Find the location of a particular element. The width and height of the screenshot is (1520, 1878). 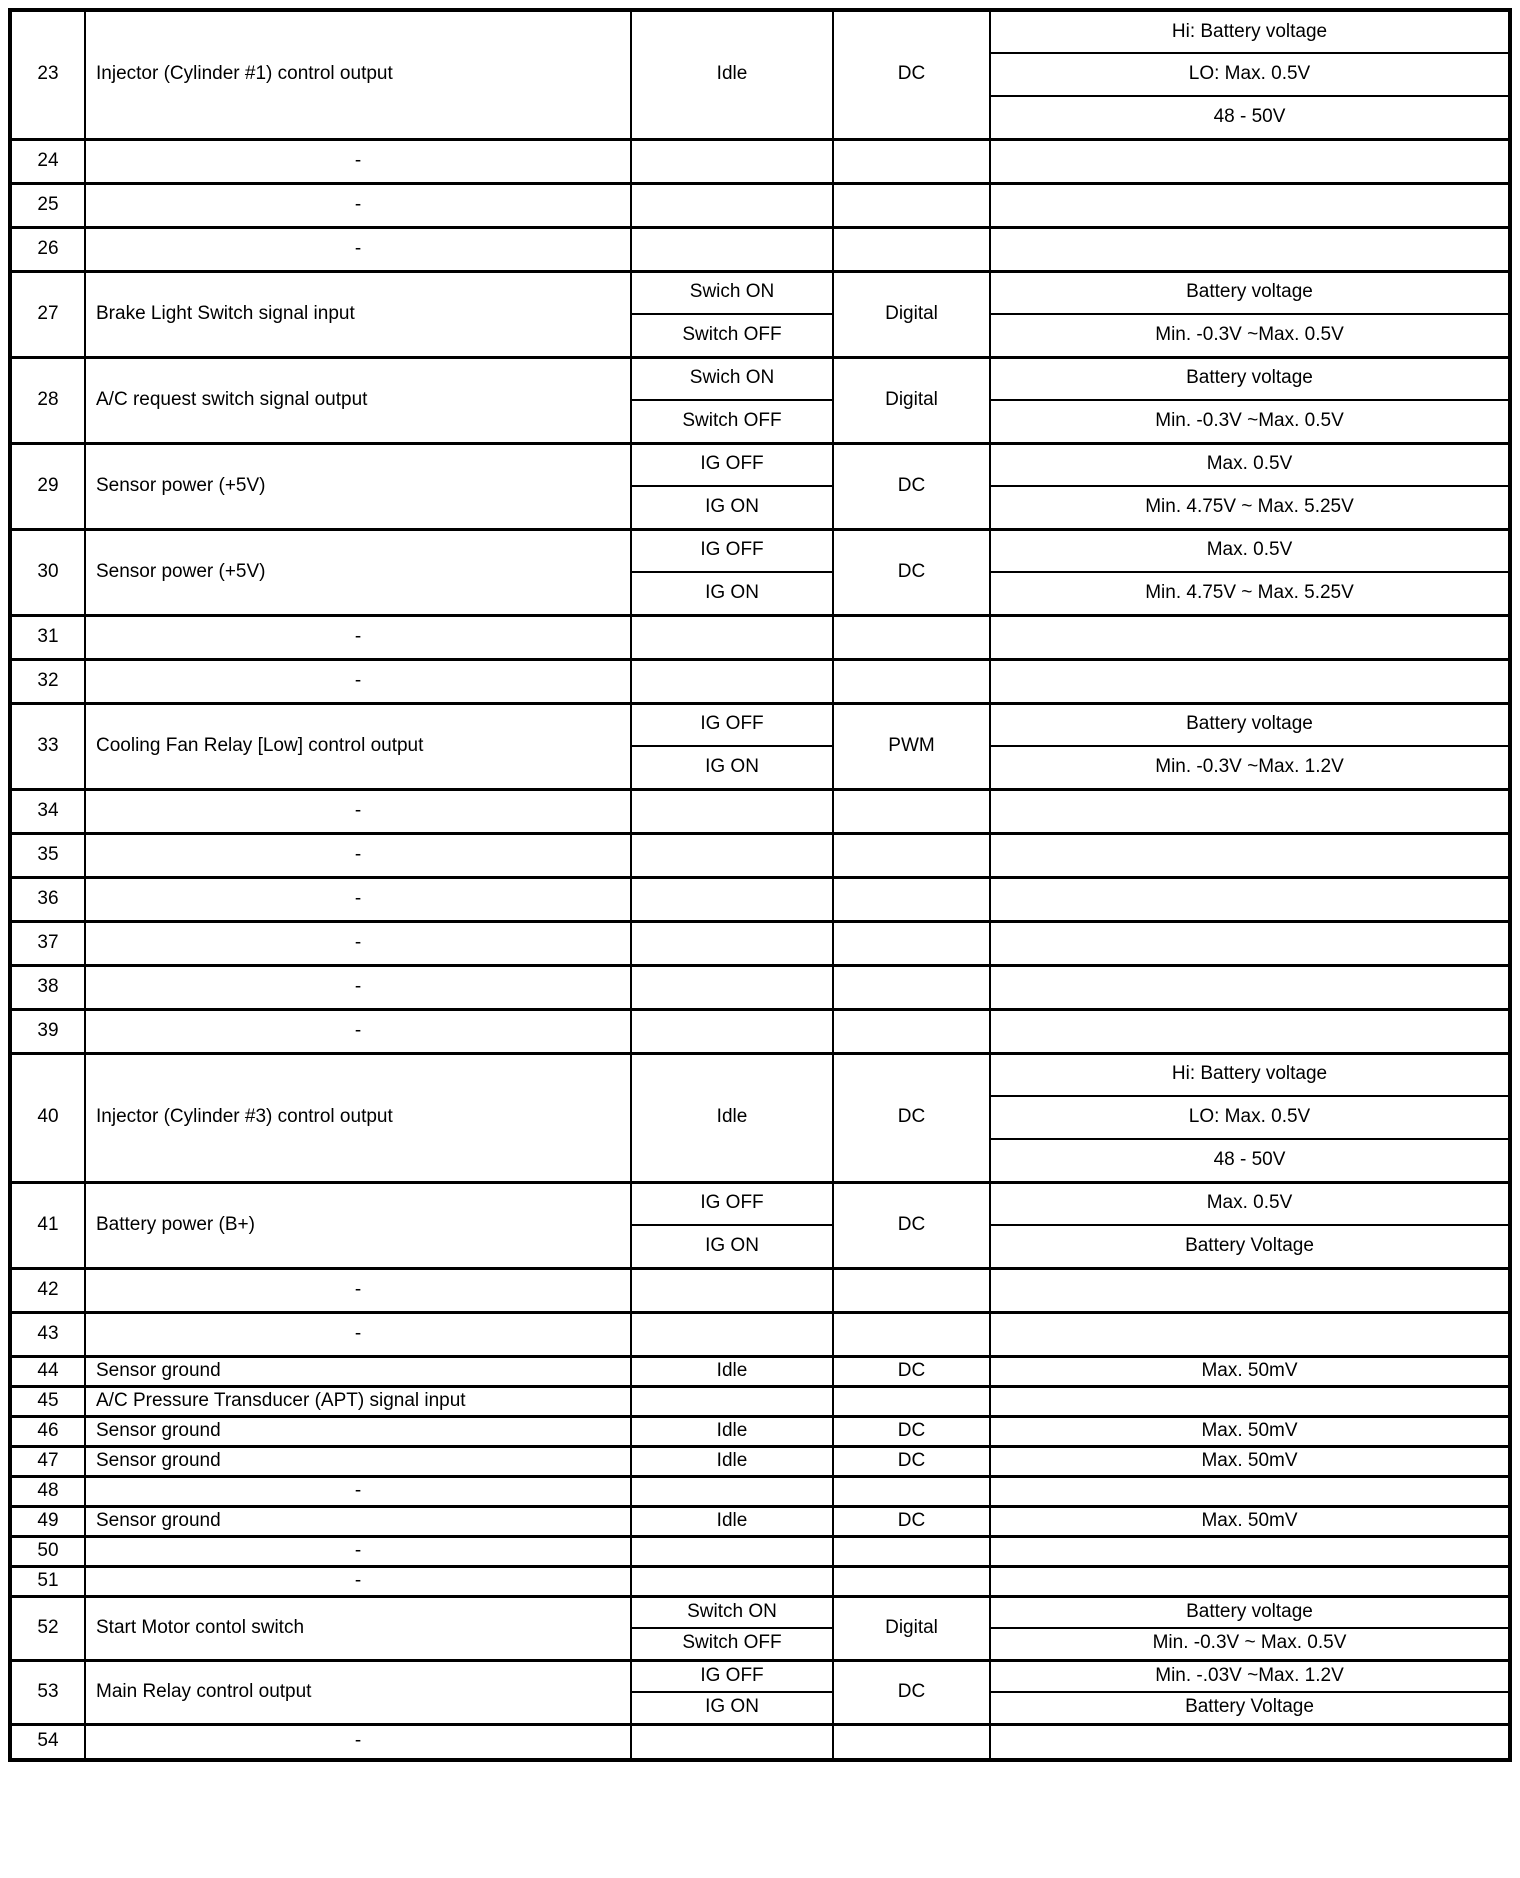

signal-type-cell: PWM is located at coordinates (911, 745).